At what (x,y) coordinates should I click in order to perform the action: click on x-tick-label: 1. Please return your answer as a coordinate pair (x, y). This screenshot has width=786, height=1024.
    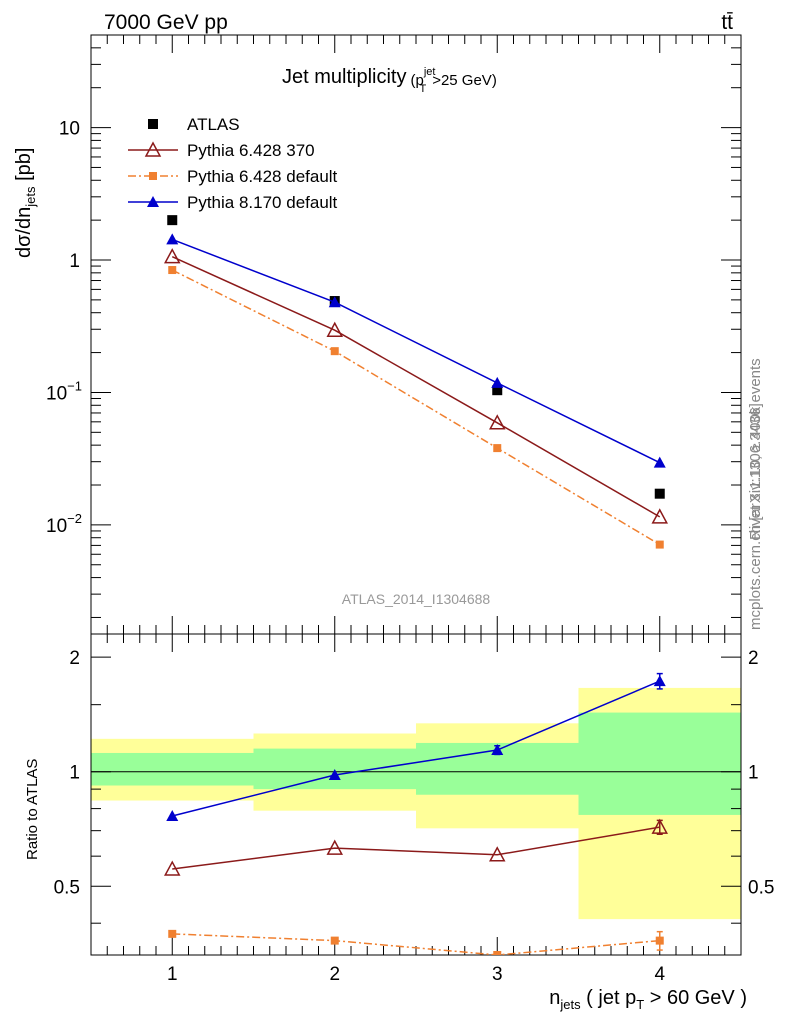
    Looking at the image, I should click on (172, 974).